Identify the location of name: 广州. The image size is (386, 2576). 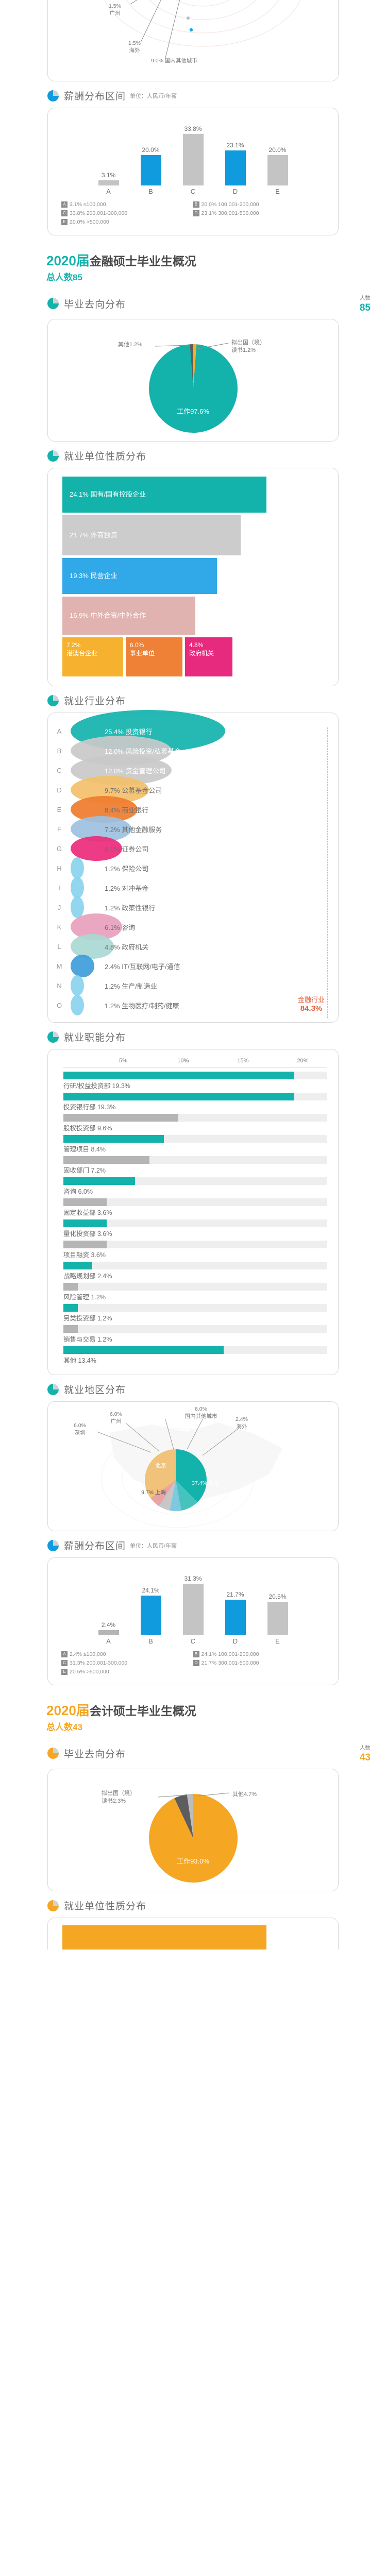
(116, 1422).